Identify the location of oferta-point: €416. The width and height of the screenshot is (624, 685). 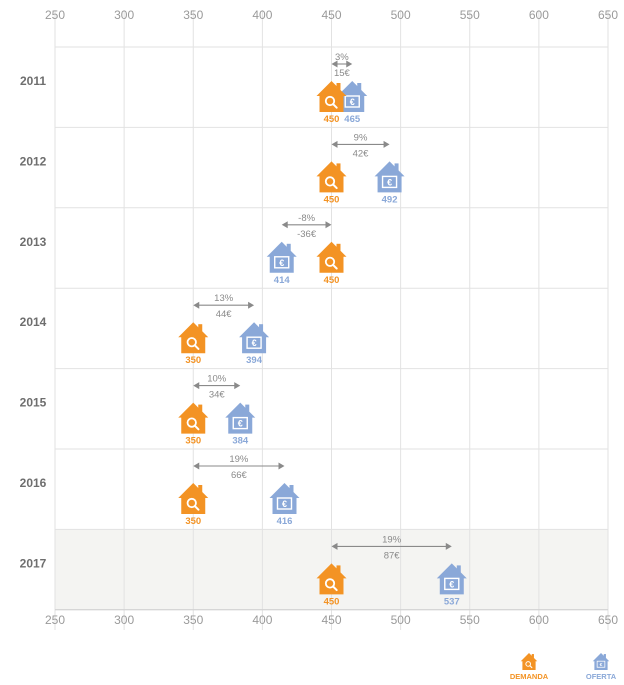
(284, 505).